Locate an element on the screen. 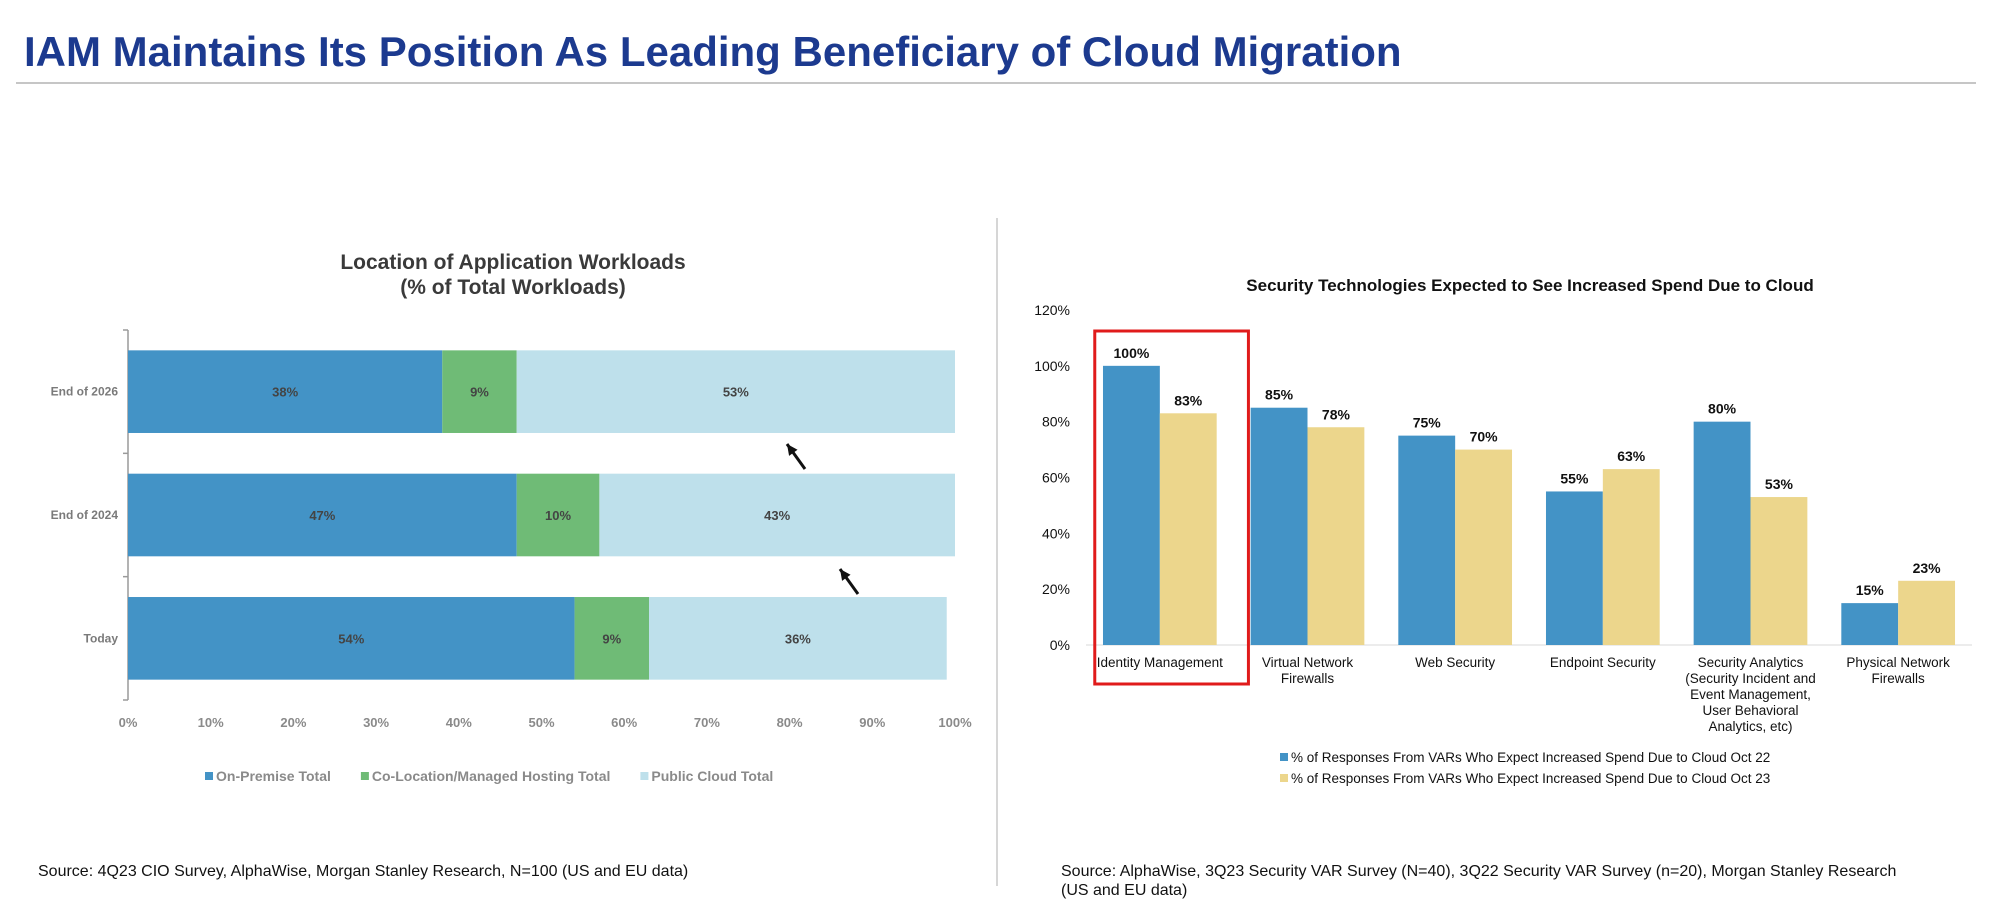 Image resolution: width=2000 pixels, height=911 pixels. x-tick-label: 20% is located at coordinates (293, 722).